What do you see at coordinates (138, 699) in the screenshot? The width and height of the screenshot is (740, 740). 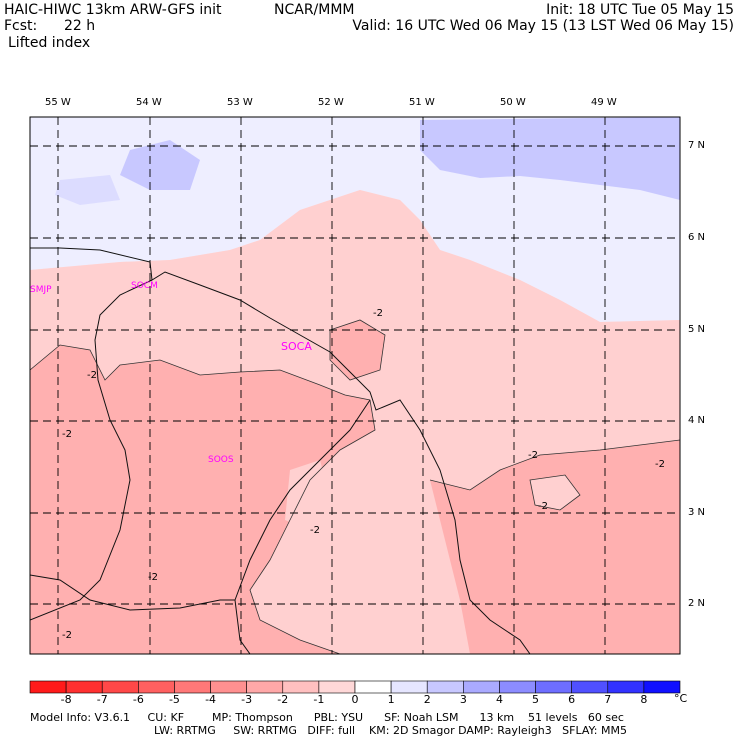 I see `colorbar-tick-label: -6` at bounding box center [138, 699].